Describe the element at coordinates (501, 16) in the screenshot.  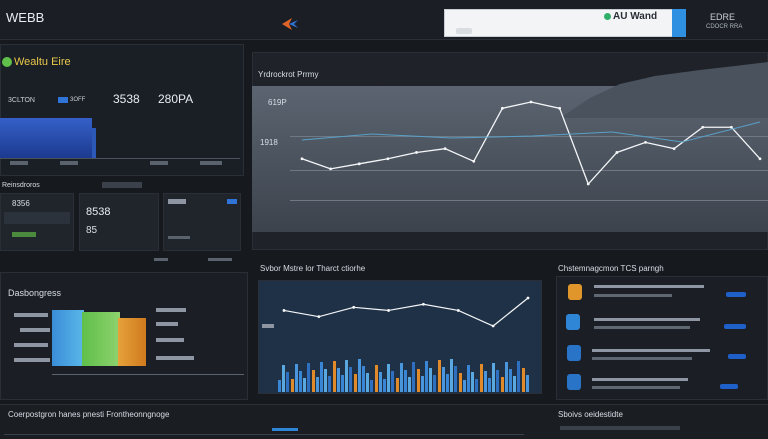
I see `search-input` at that location.